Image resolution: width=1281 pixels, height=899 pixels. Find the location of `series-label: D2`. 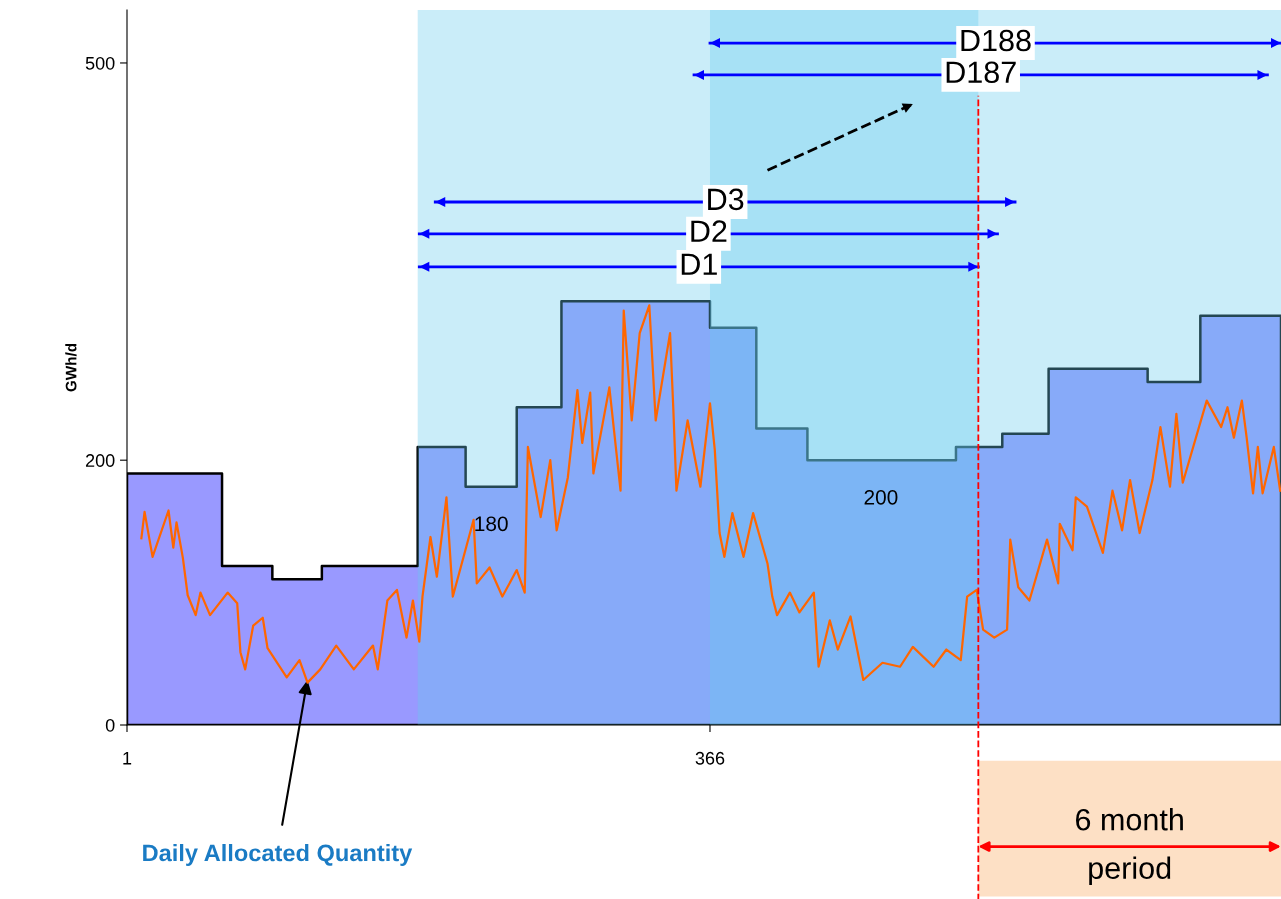

series-label: D2 is located at coordinates (709, 231).